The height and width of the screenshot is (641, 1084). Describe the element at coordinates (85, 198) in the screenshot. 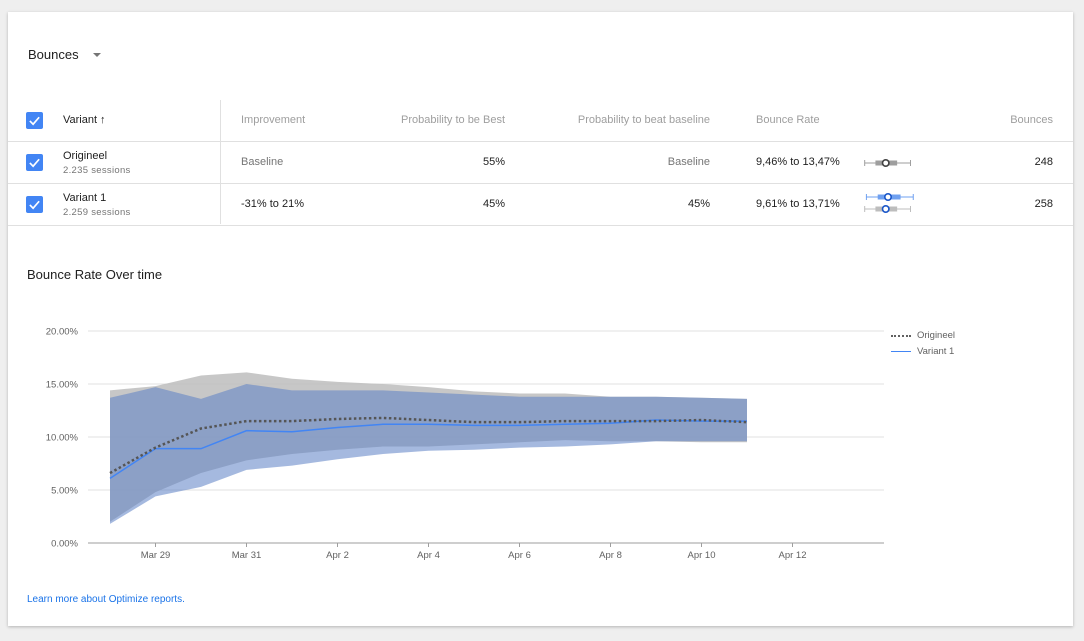

I see `variant-name: Variant 1` at that location.